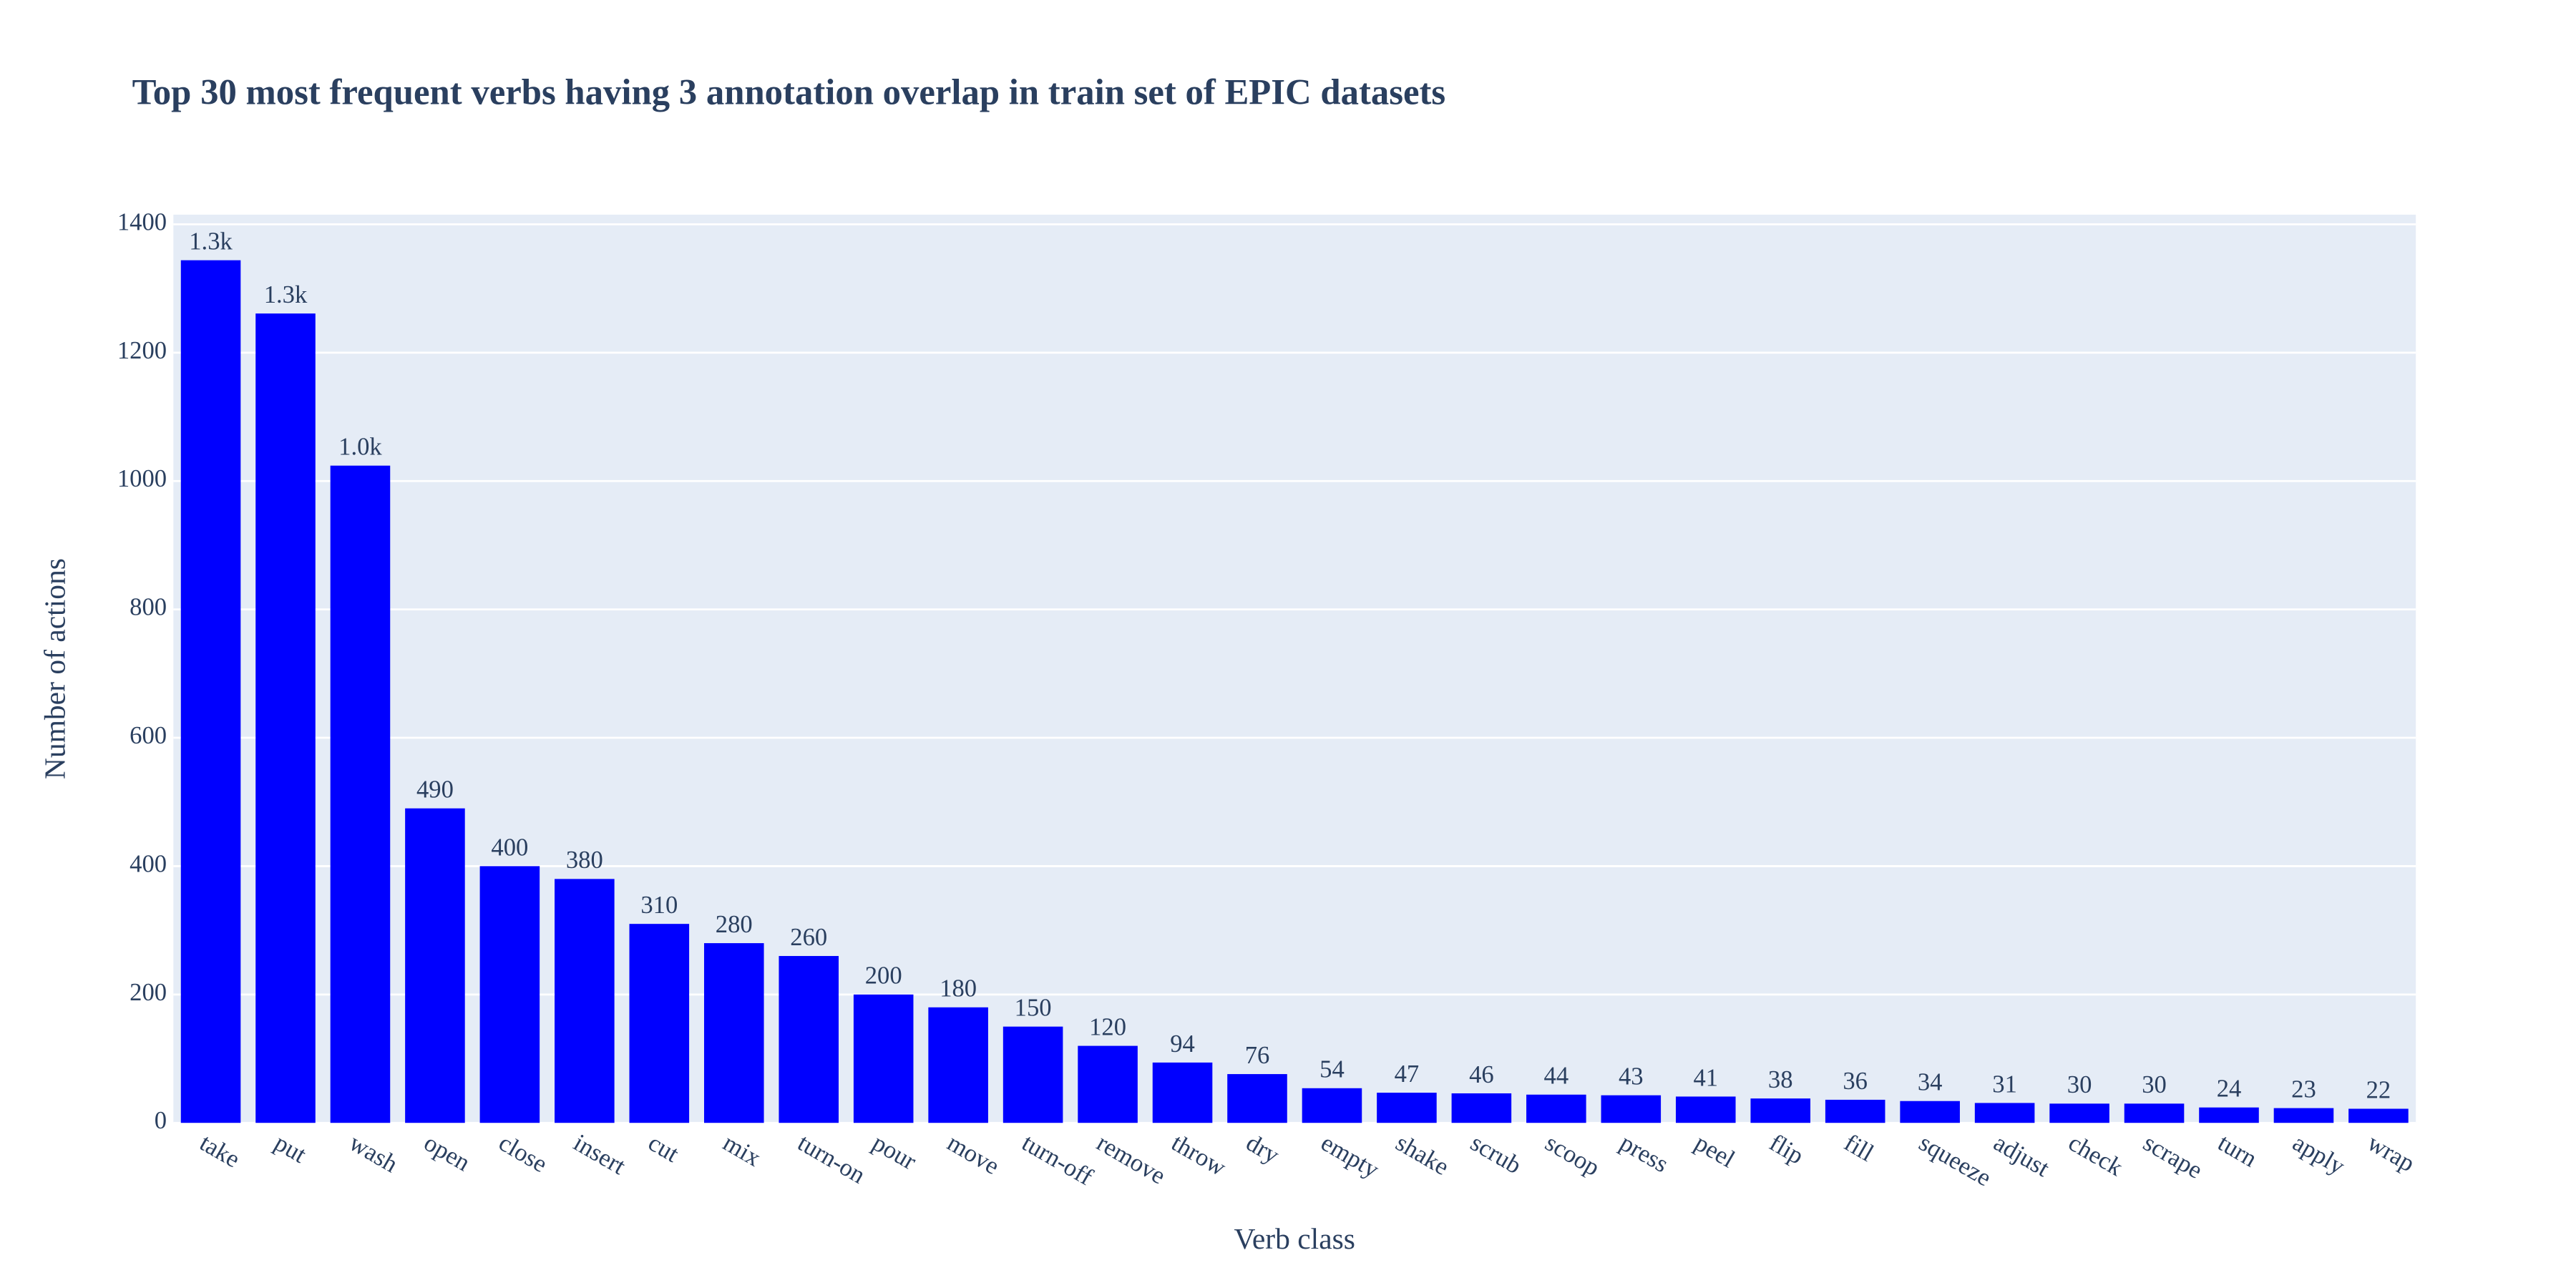 This screenshot has width=2576, height=1288. What do you see at coordinates (735, 924) in the screenshot?
I see `value-label: 280` at bounding box center [735, 924].